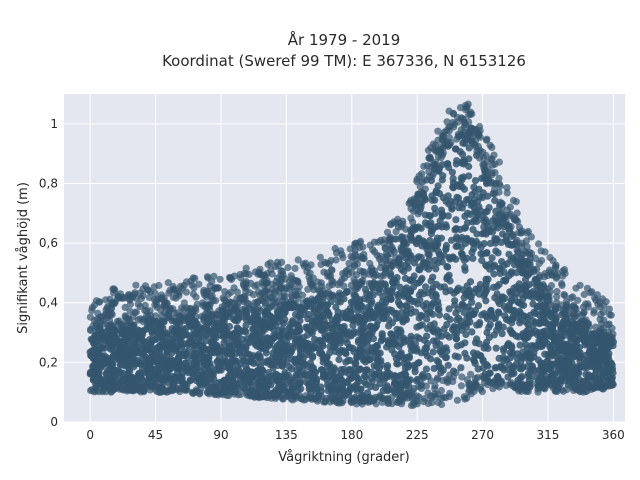 The image size is (640, 480). What do you see at coordinates (343, 457) in the screenshot?
I see `x-axis-title: Vågriktning (grader)` at bounding box center [343, 457].